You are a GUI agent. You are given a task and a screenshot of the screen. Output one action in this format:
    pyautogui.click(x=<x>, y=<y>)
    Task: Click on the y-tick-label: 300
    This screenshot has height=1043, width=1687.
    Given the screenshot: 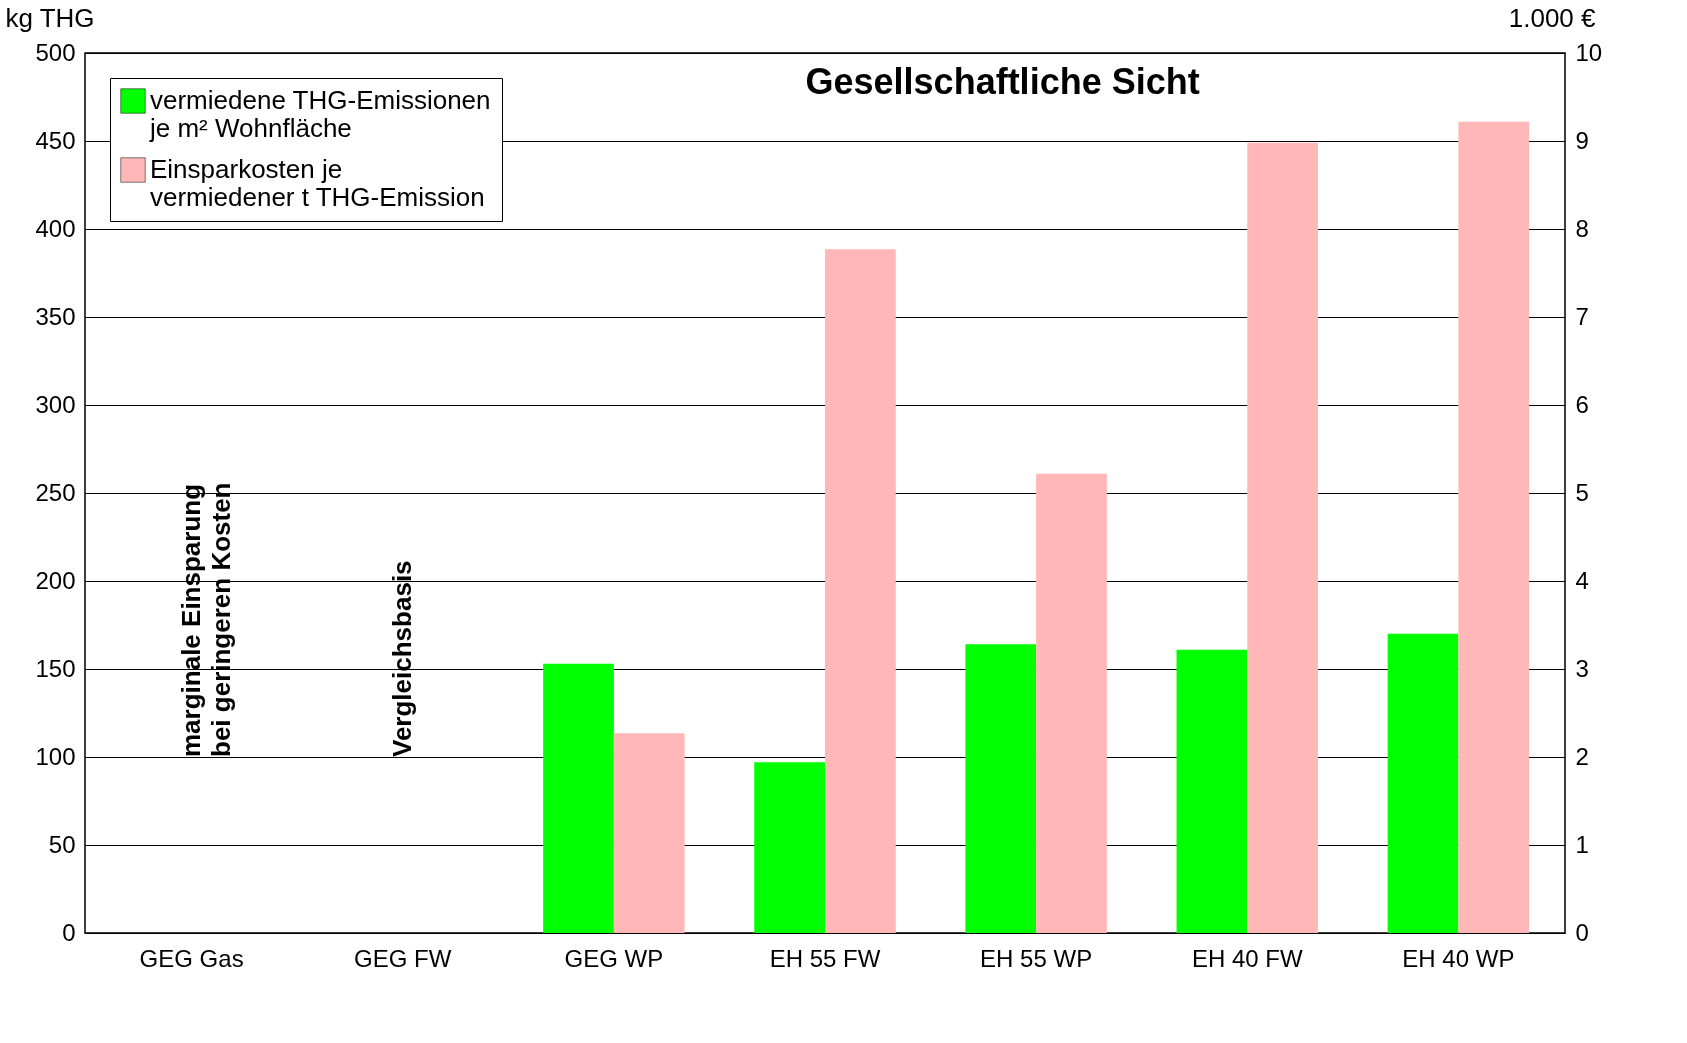 What is the action you would take?
    pyautogui.click(x=55, y=404)
    